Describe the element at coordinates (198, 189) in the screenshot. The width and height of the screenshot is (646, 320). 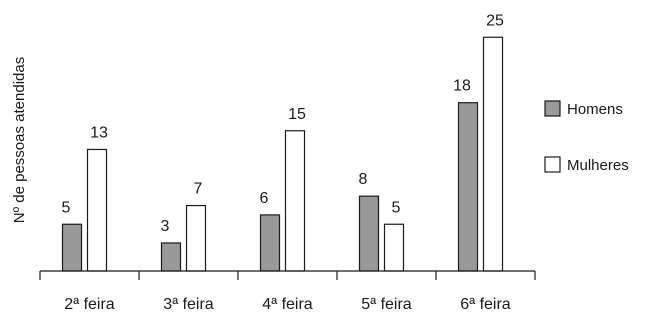
I see `data-label: 7` at that location.